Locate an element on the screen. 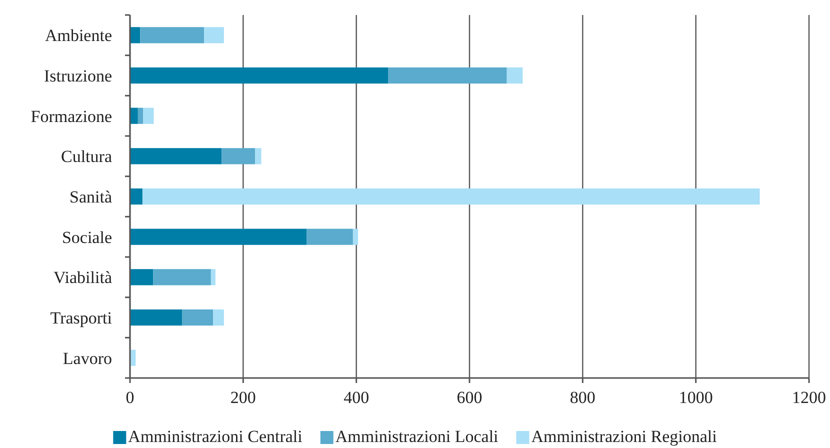 Image resolution: width=830 pixels, height=448 pixels. x-tick-label: 800 is located at coordinates (583, 397).